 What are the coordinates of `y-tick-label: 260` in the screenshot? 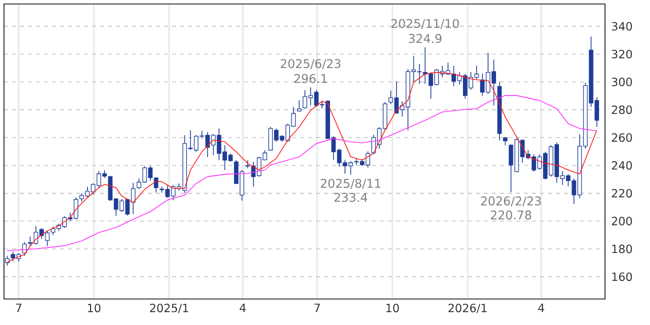 It's located at (622, 137).